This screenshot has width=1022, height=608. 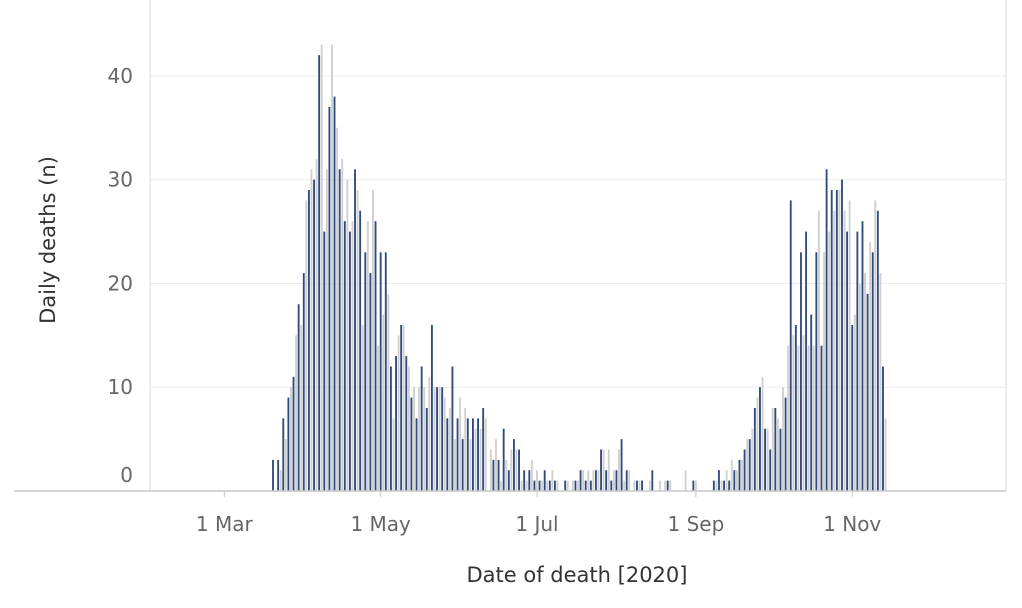 I want to click on x-tick-label: 1 May, so click(x=380, y=524).